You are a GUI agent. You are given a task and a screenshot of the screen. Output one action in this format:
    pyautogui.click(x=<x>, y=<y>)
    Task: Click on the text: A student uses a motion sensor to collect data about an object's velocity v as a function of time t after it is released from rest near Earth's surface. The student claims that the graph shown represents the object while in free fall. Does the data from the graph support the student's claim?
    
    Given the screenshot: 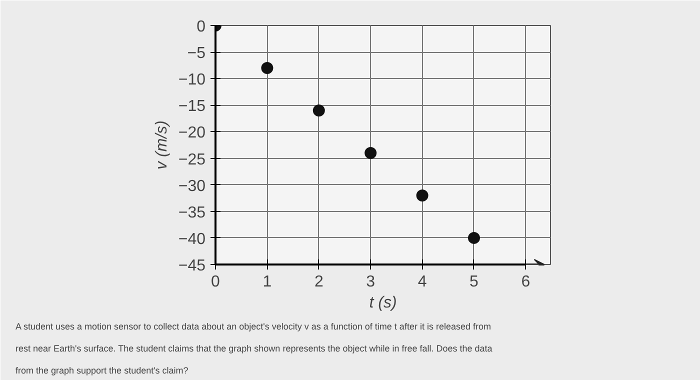 What is the action you would take?
    pyautogui.click(x=254, y=349)
    